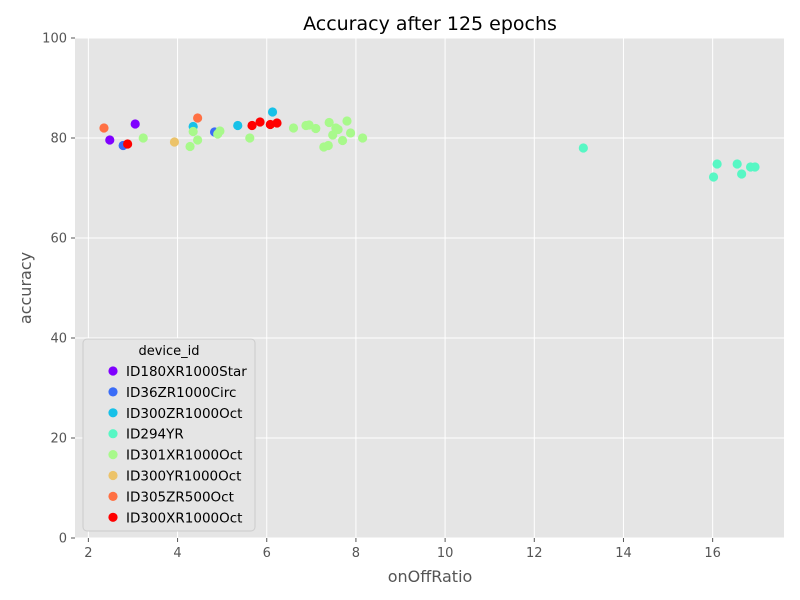 This screenshot has width=800, height=600. Describe the element at coordinates (184, 414) in the screenshot. I see `legend-label: ID300ZR1000Oct` at that location.